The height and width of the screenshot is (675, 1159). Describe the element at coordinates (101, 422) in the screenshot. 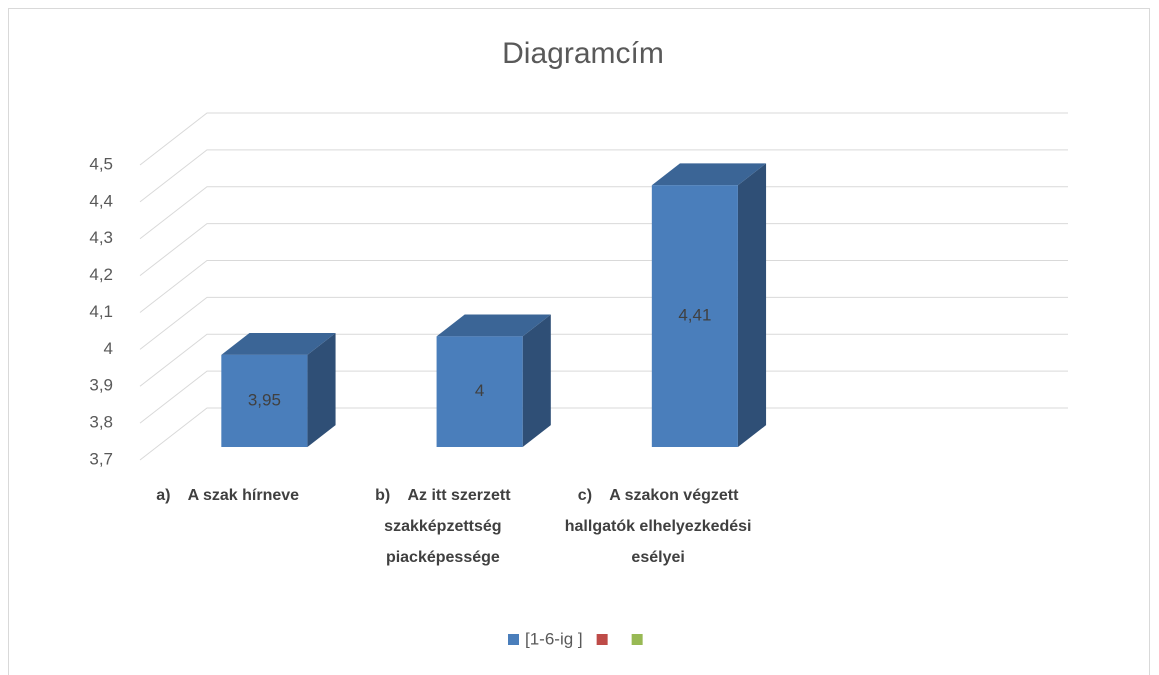

I see `y-tick-label: 3,8` at that location.